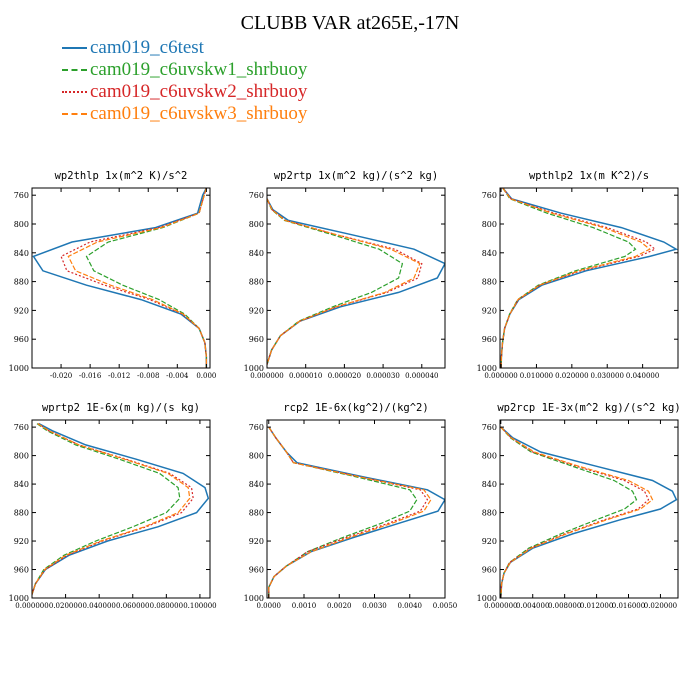  What do you see at coordinates (199, 113) in the screenshot?
I see `legend-label-uvskw3: cam019_c6uvskw3_shrbuoy` at bounding box center [199, 113].